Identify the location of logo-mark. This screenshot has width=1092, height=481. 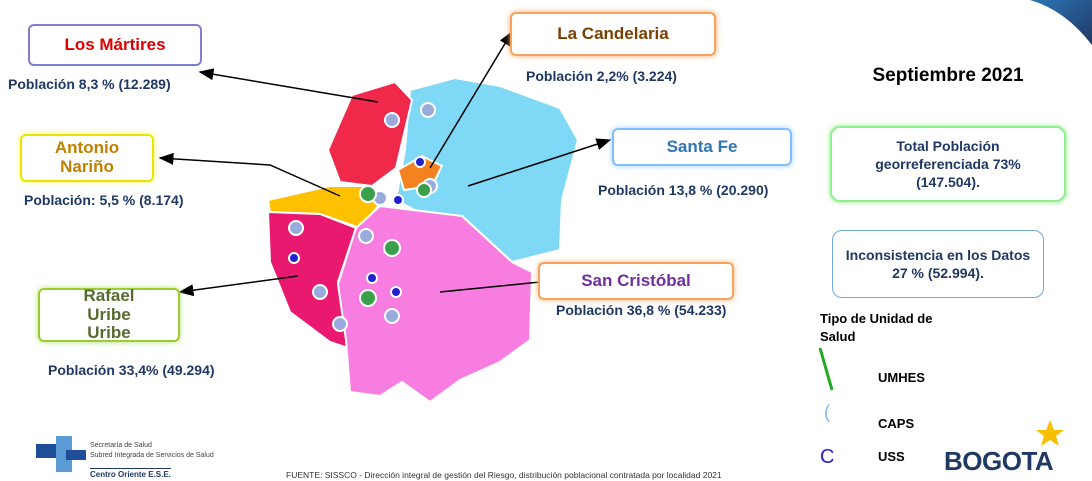
(61, 454).